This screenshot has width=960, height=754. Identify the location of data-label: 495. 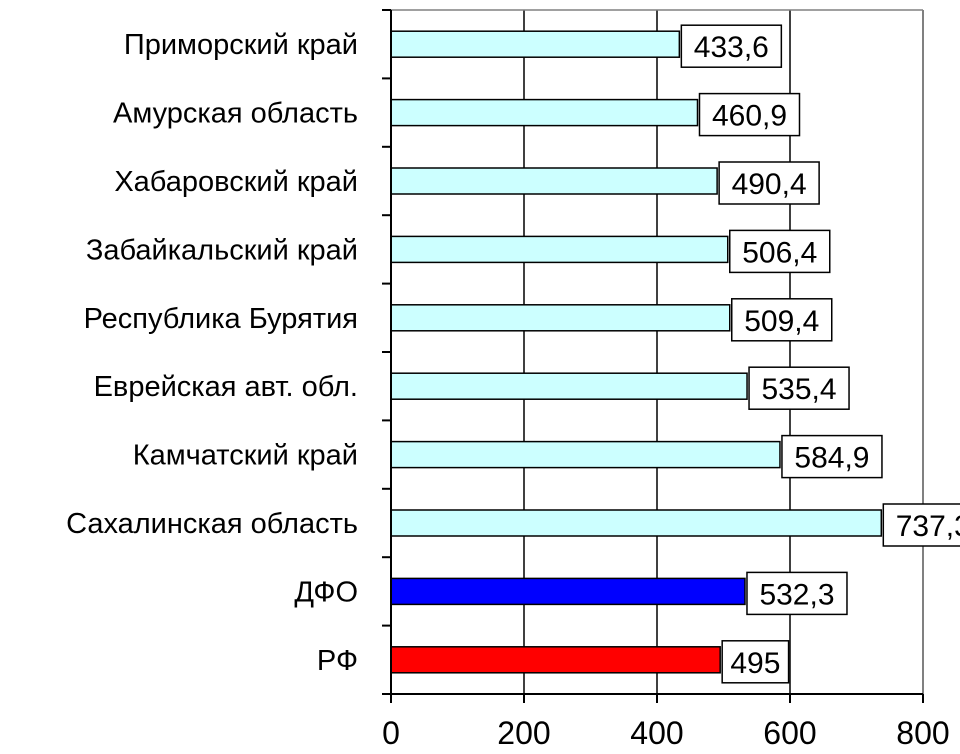
(755, 663).